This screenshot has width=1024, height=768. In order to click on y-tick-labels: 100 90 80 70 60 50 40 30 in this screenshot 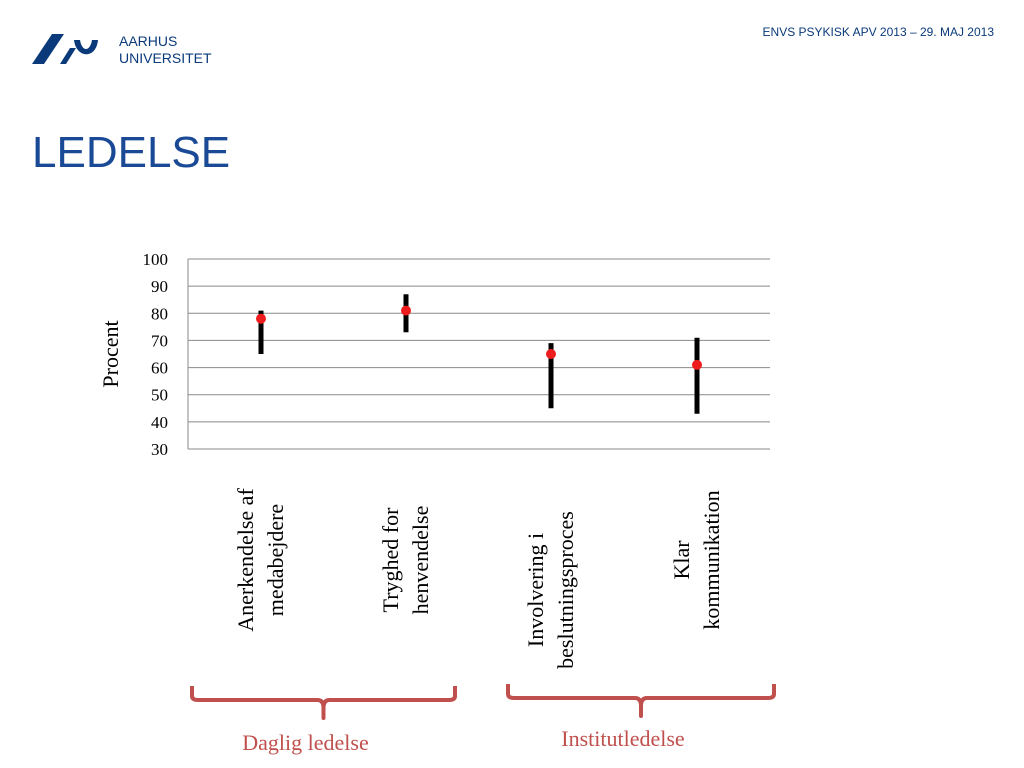, I will do `click(156, 354)`.